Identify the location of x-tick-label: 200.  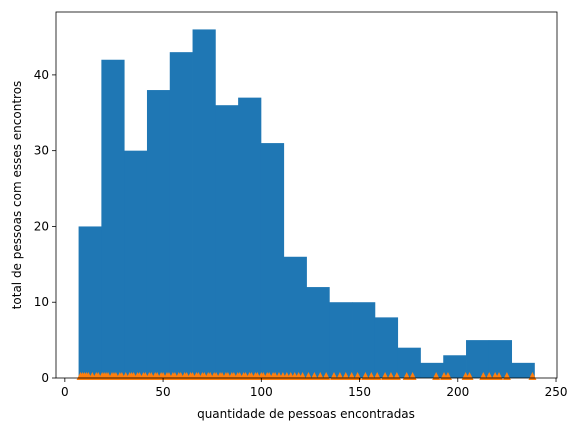
(457, 392).